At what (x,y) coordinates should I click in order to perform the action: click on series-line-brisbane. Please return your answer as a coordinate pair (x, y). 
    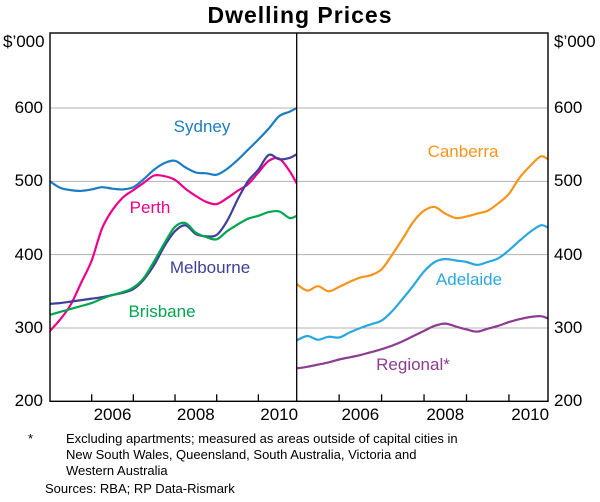
    Looking at the image, I should click on (173, 262).